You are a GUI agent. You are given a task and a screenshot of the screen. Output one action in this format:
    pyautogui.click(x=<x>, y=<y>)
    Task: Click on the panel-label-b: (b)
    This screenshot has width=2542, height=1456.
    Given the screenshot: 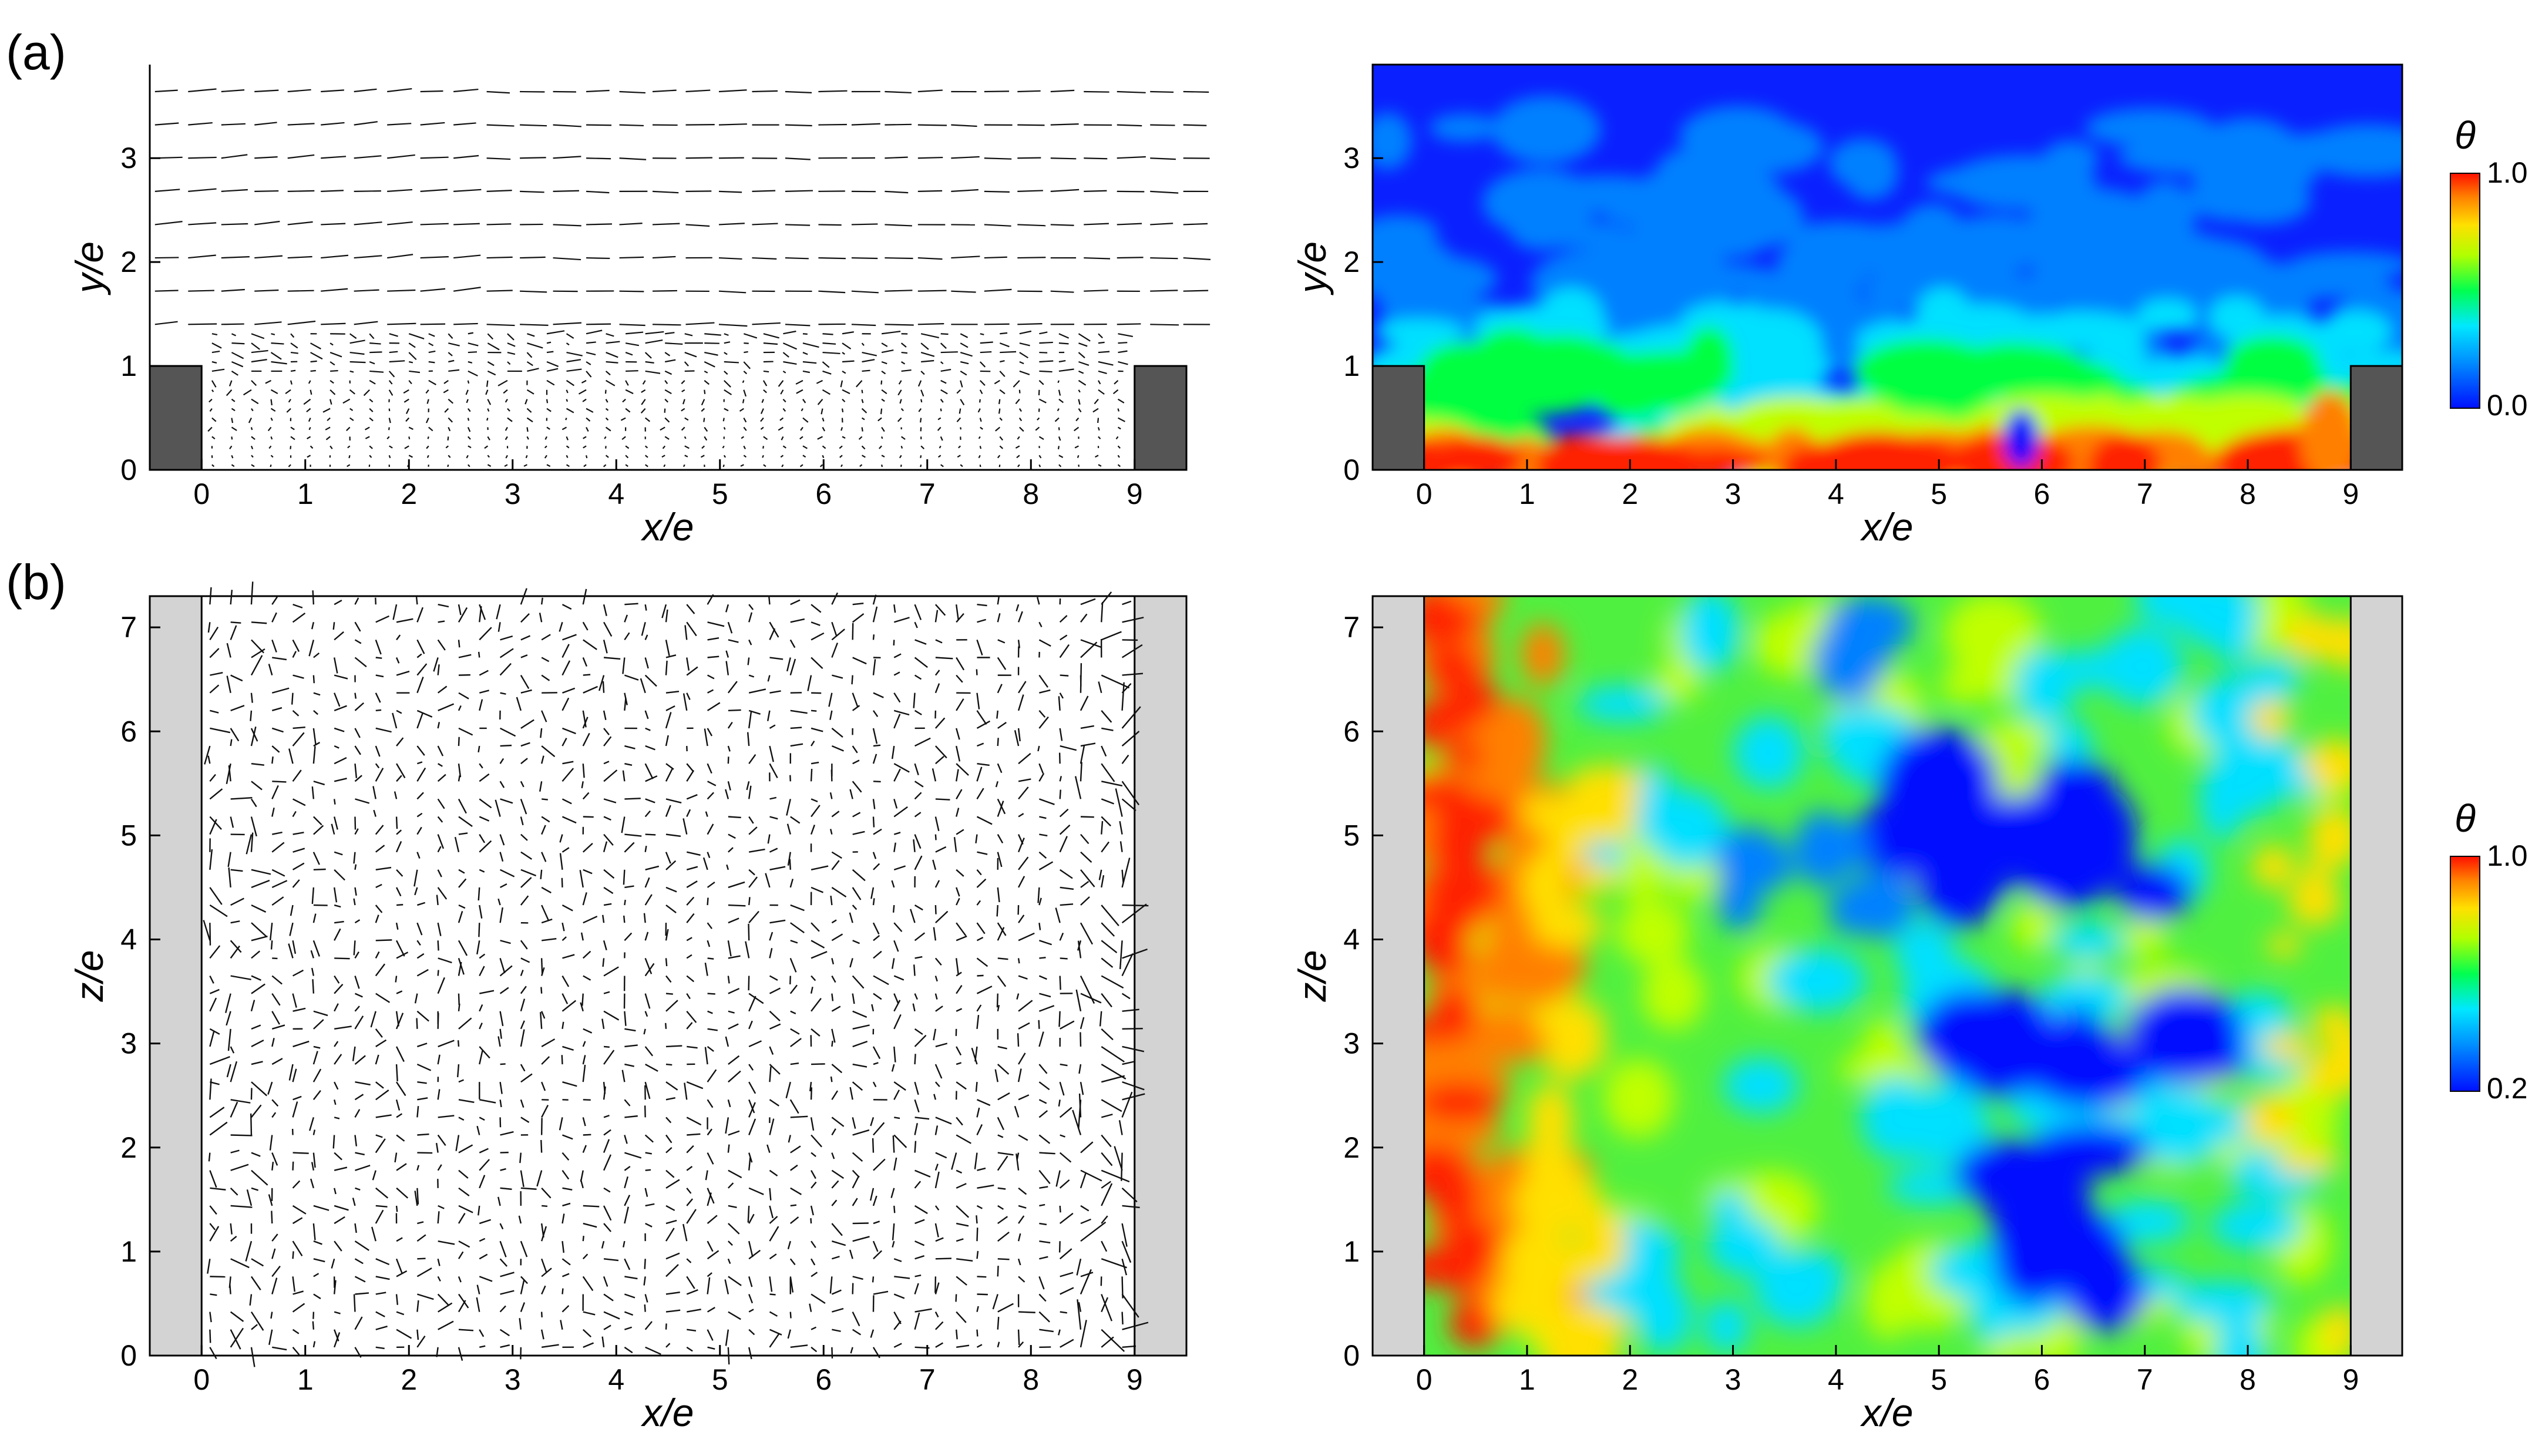 What is the action you would take?
    pyautogui.click(x=36, y=582)
    